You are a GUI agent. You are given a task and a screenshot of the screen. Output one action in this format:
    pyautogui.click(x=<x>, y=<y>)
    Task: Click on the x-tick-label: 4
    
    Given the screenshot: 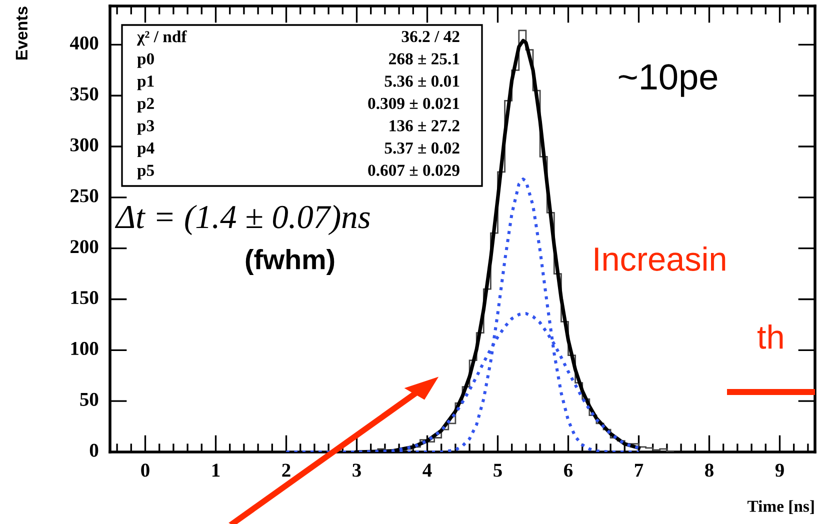 What is the action you would take?
    pyautogui.click(x=427, y=470)
    